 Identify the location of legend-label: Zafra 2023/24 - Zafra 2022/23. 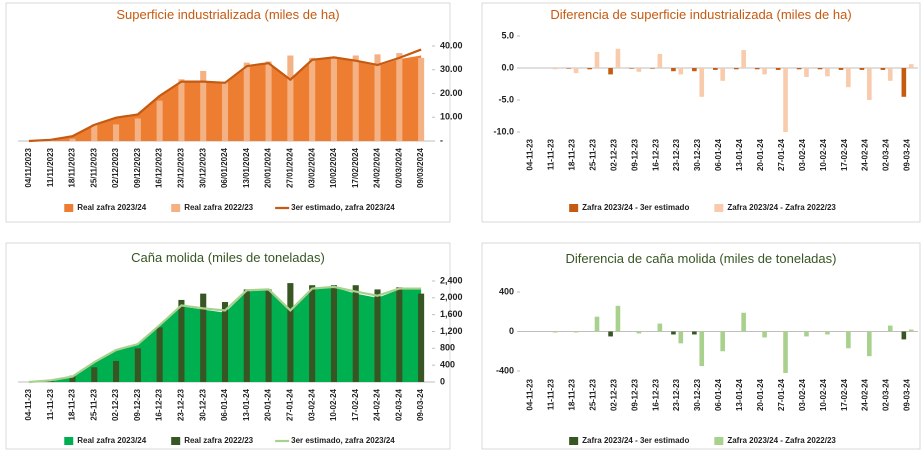
(781, 207).